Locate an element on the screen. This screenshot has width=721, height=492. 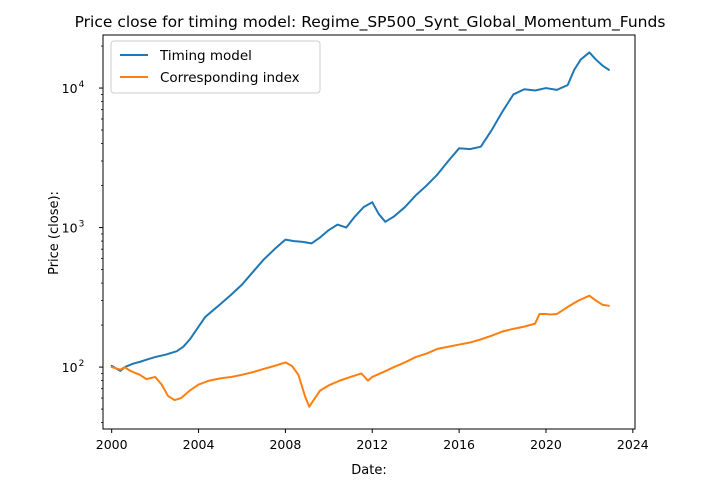
x-tick-label: 2012 is located at coordinates (372, 444).